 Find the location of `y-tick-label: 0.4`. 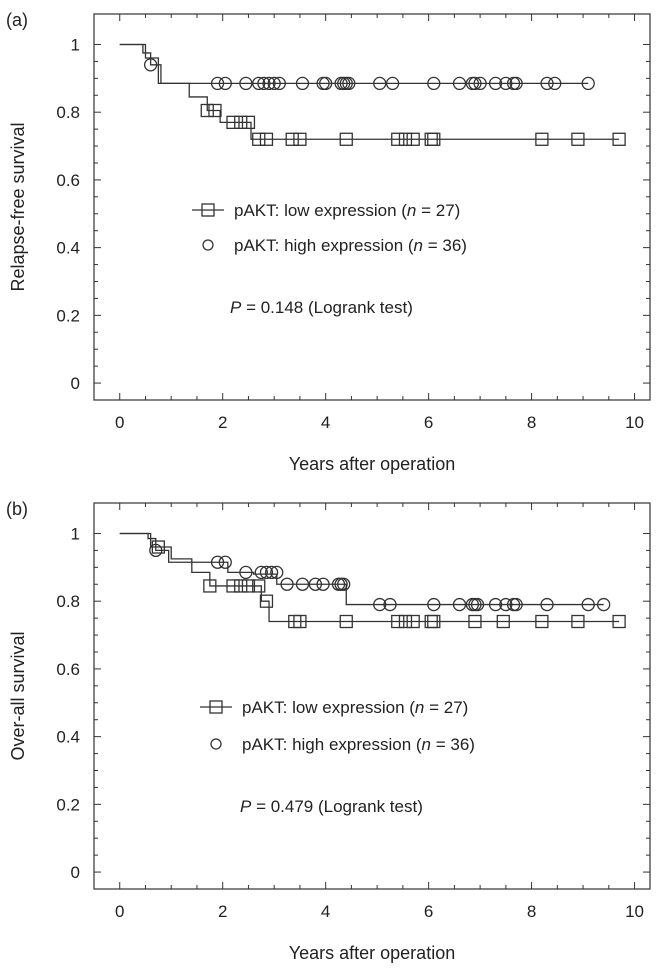

y-tick-label: 0.4 is located at coordinates (68, 248).